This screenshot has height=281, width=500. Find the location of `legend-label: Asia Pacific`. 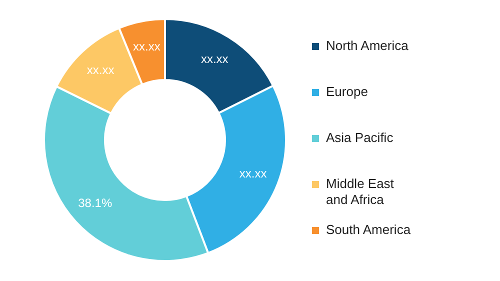

legend-label: Asia Pacific is located at coordinates (360, 138).